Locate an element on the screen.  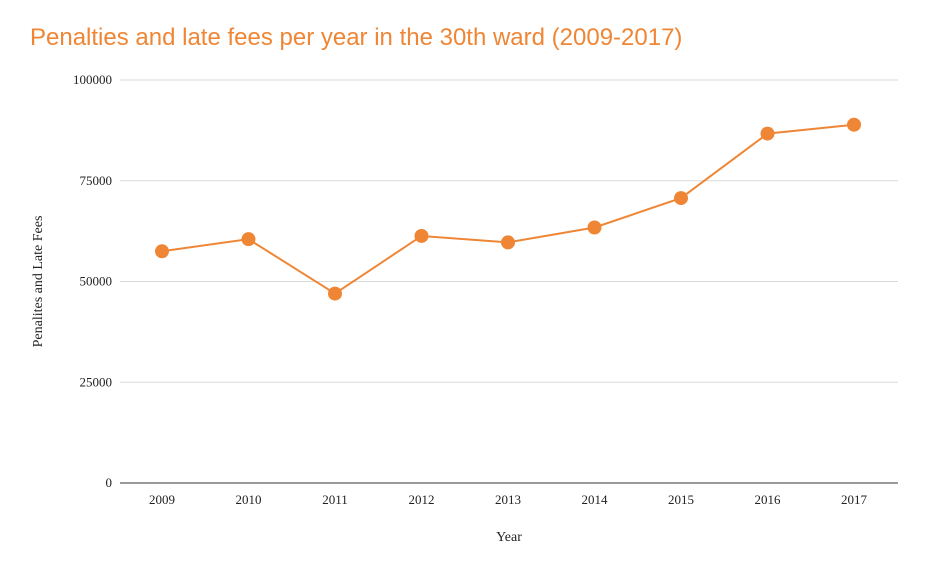
y-tick-label: 75000 is located at coordinates (96, 180).